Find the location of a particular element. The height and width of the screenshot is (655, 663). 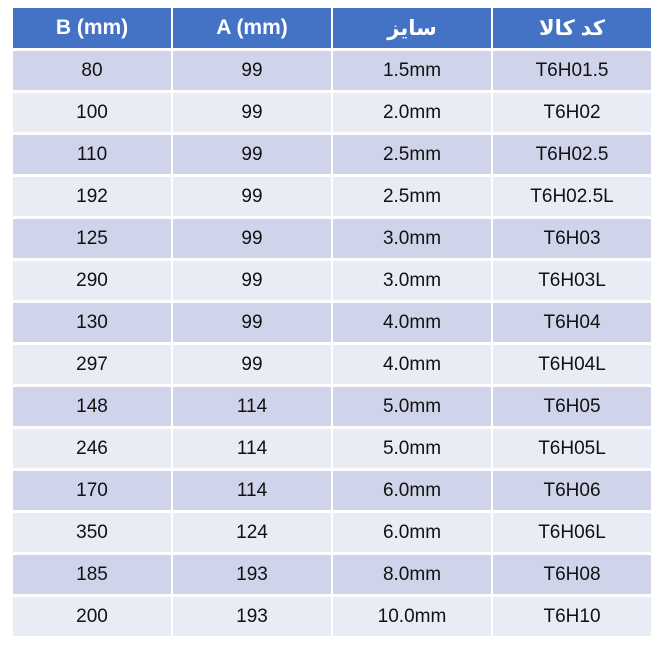

cell-code: T6H02 is located at coordinates (572, 112).